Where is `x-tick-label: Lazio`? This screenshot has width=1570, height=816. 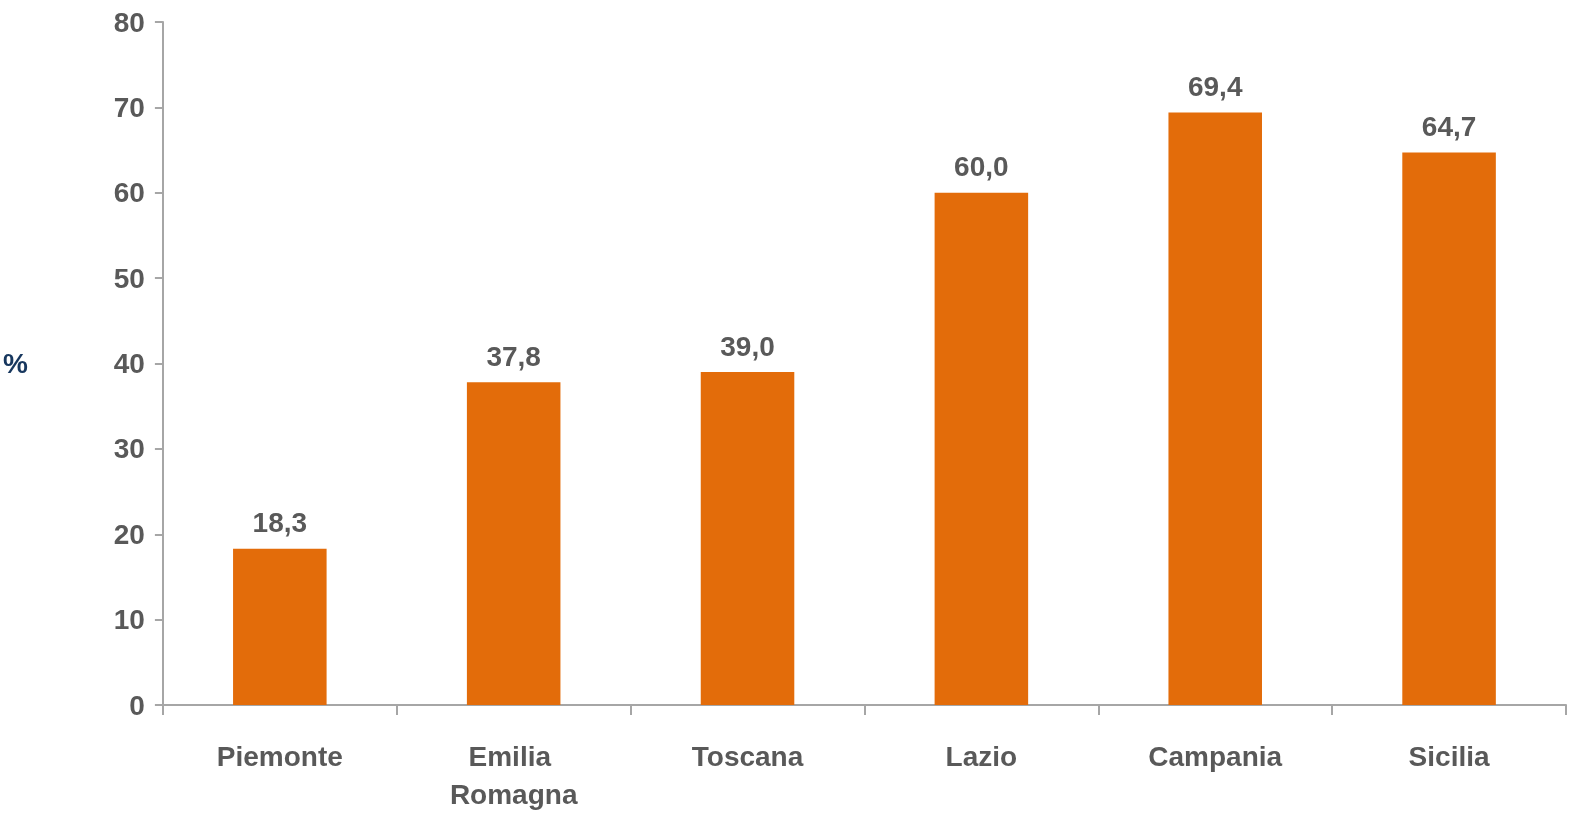 x-tick-label: Lazio is located at coordinates (981, 756).